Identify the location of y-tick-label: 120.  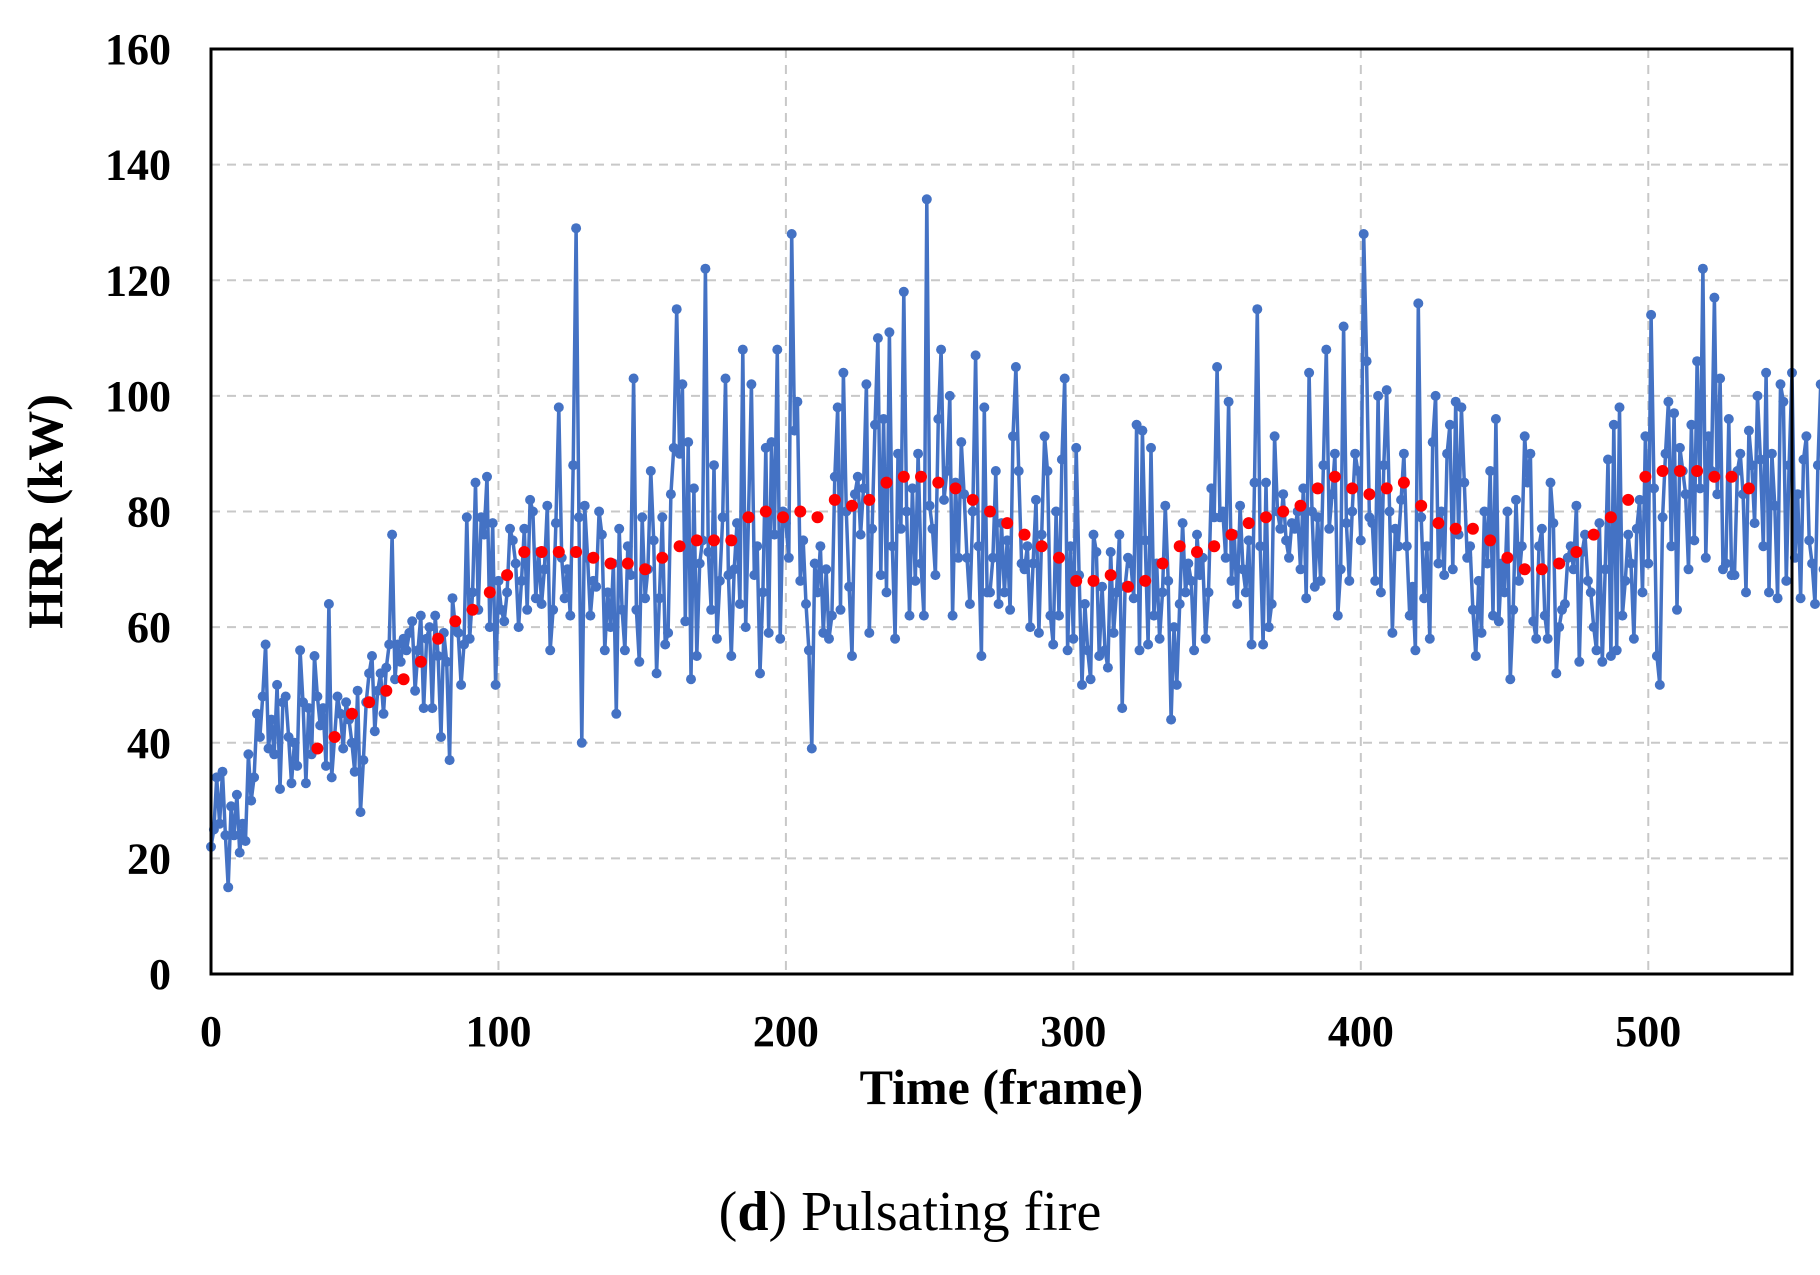
(138, 280).